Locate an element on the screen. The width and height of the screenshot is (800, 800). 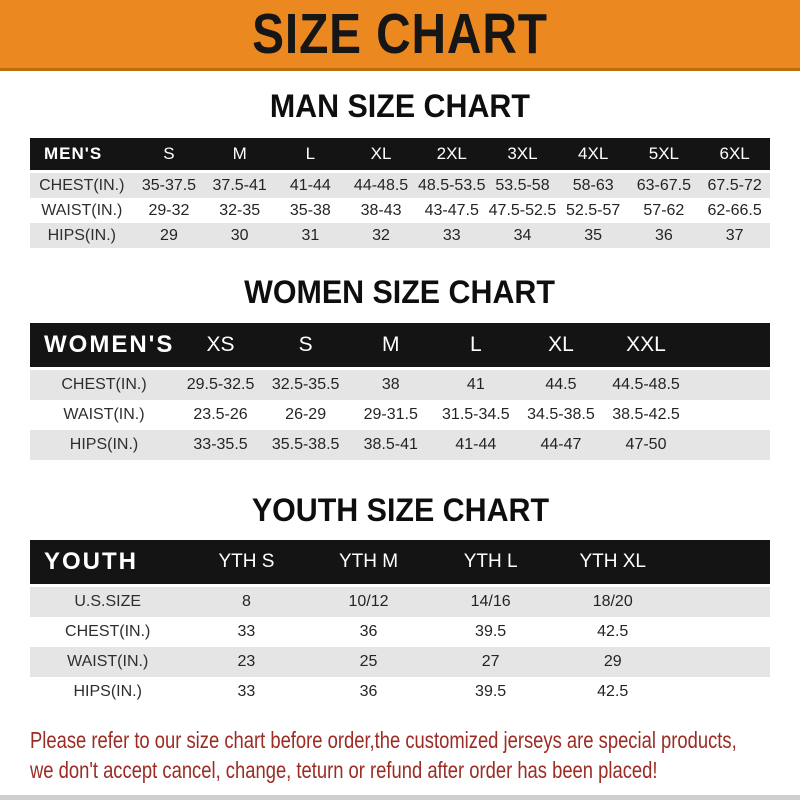
size-cell: 43-47.5 is located at coordinates (452, 210).